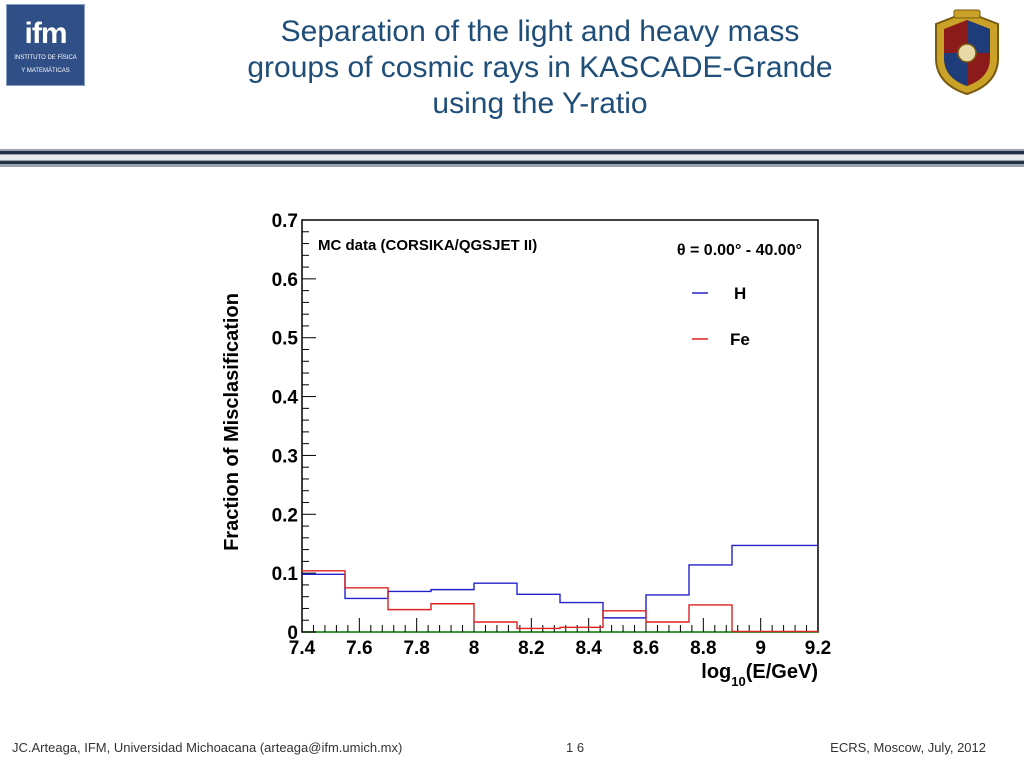  I want to click on x-axis-label: log10(E/GeV), so click(759, 675).